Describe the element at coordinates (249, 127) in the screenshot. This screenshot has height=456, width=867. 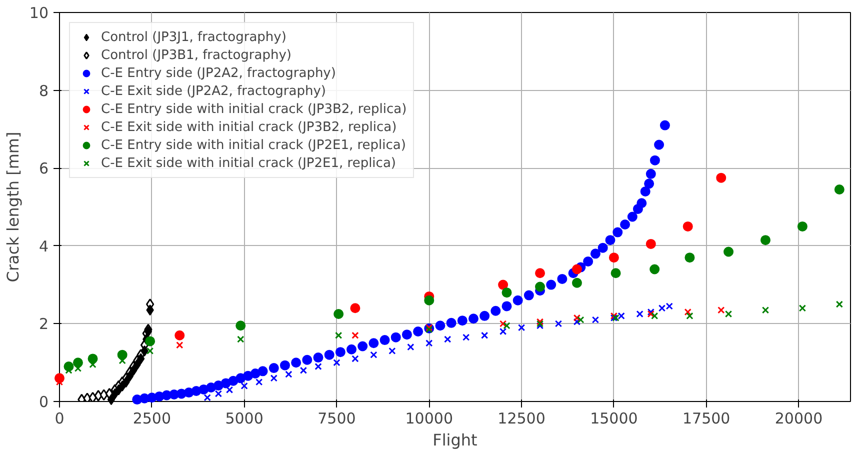
I see `legend-label: C-E Exit side with initial crack (JP3B2, replica)` at that location.